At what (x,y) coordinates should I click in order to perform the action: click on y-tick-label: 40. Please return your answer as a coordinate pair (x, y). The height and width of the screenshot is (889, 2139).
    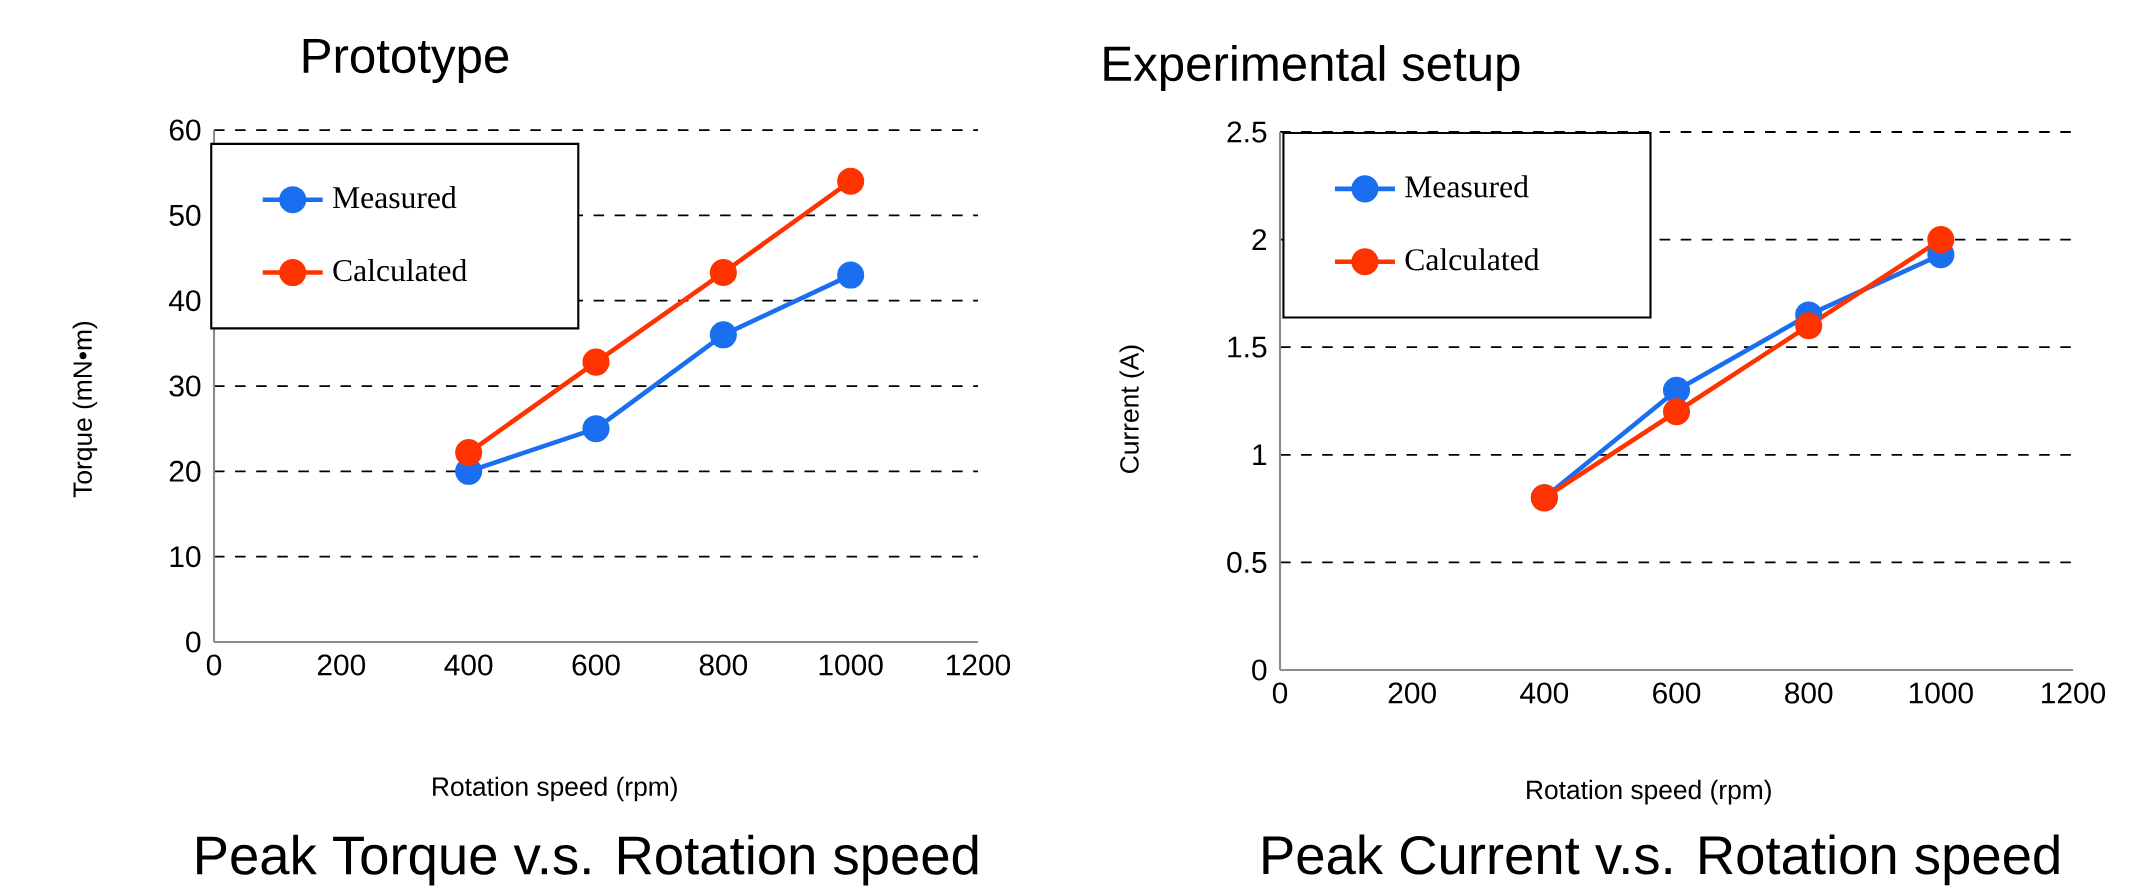
    Looking at the image, I should click on (185, 301).